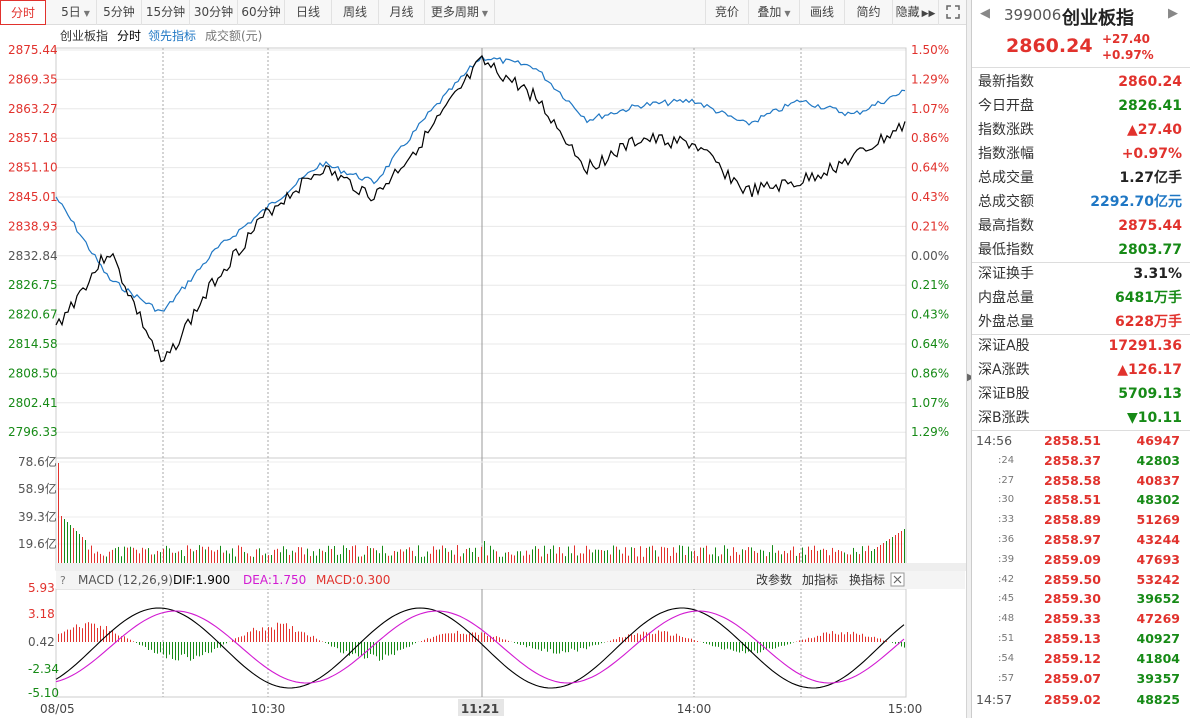 The image size is (1190, 718). I want to click on macd-dea-line, so click(480, 647).